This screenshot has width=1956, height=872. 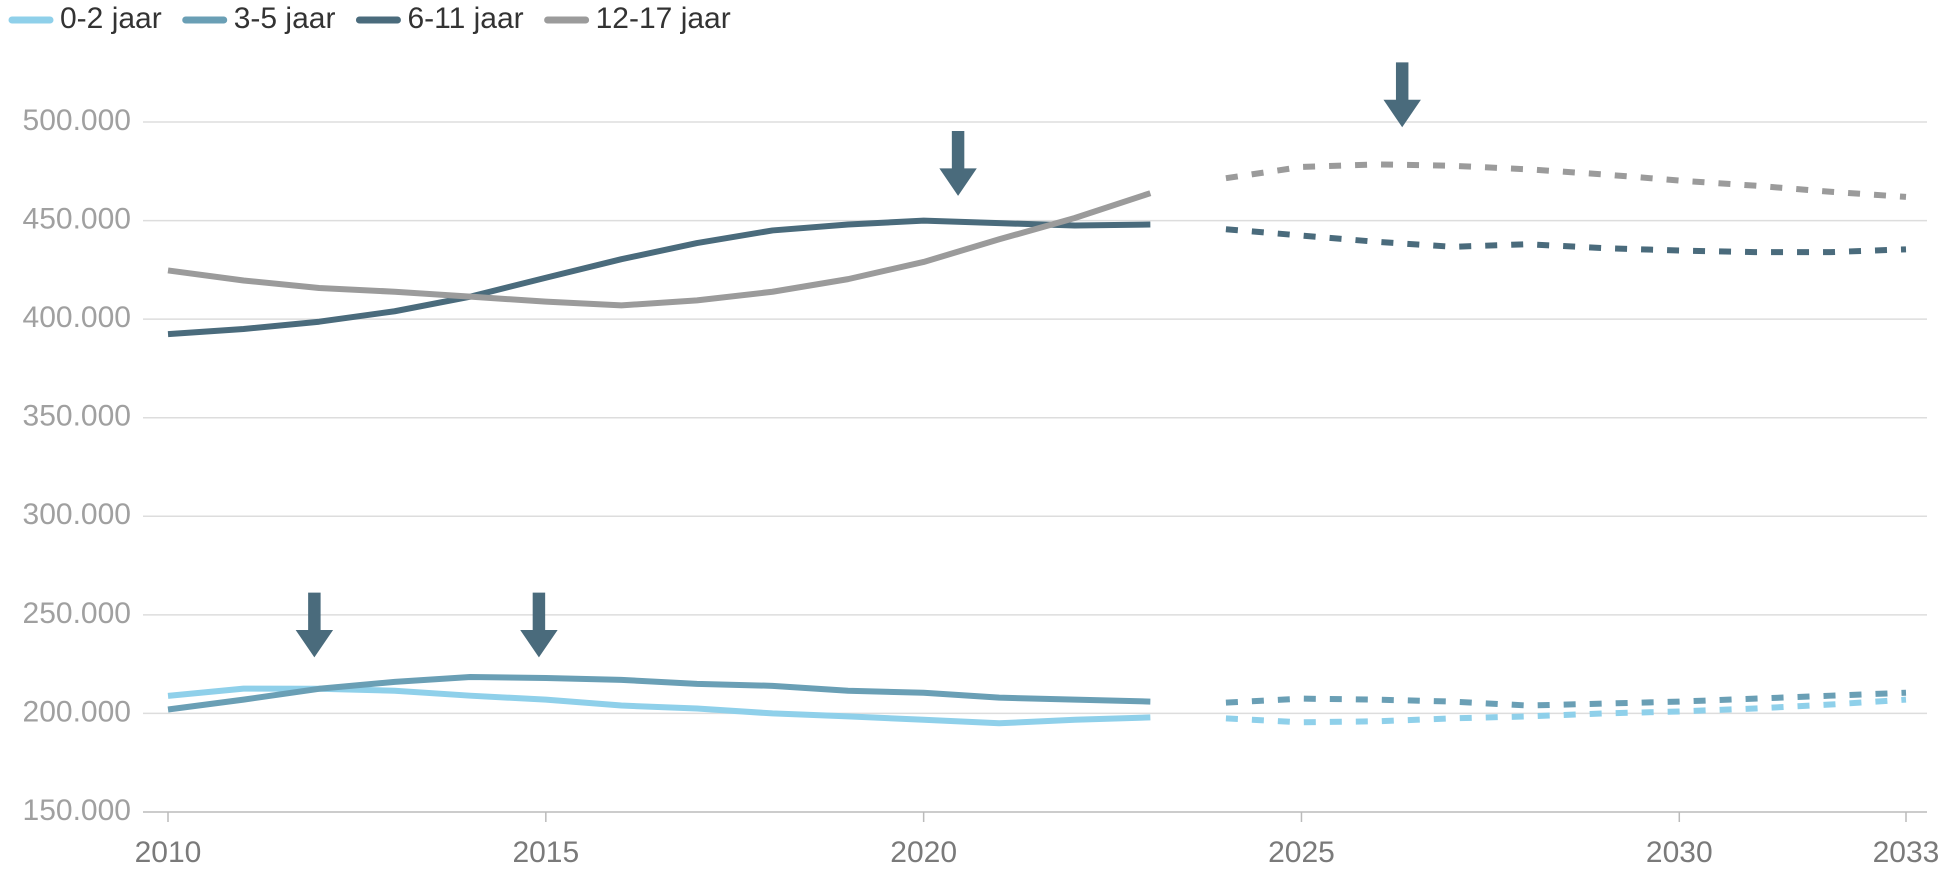 I want to click on legend-label: 12-17 jaar, so click(x=663, y=18).